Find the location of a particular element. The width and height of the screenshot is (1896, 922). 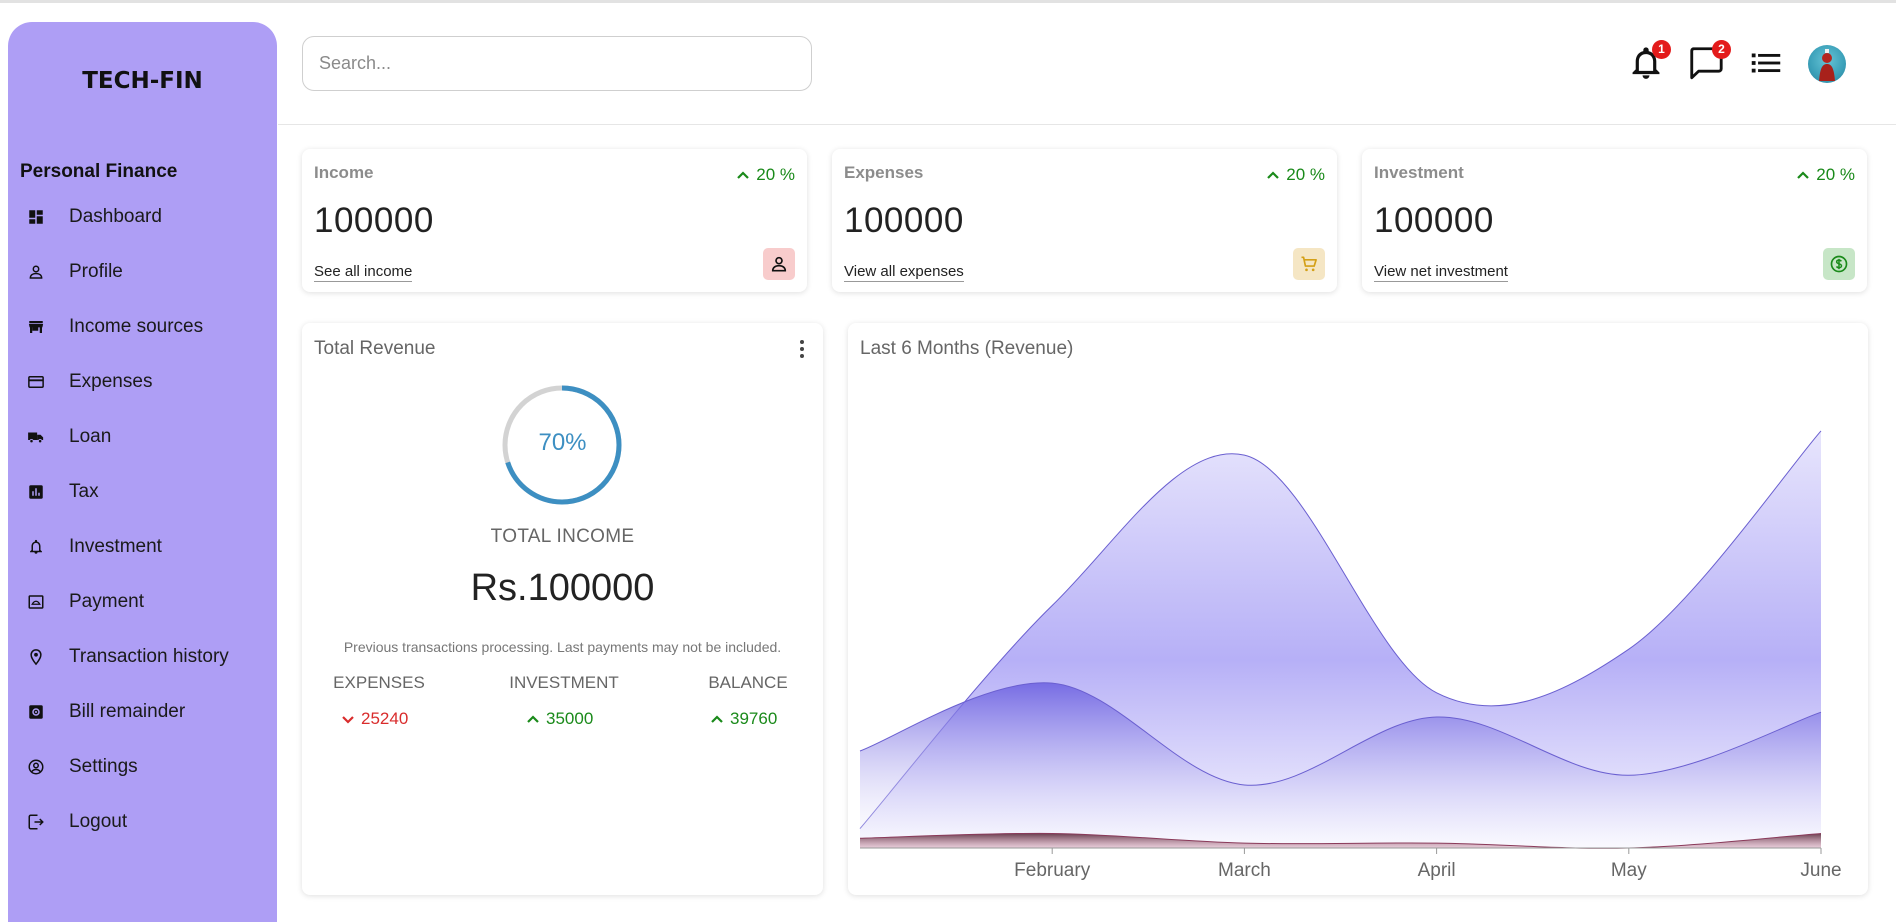

sidebar-item-label: Bill remainder is located at coordinates (127, 711).